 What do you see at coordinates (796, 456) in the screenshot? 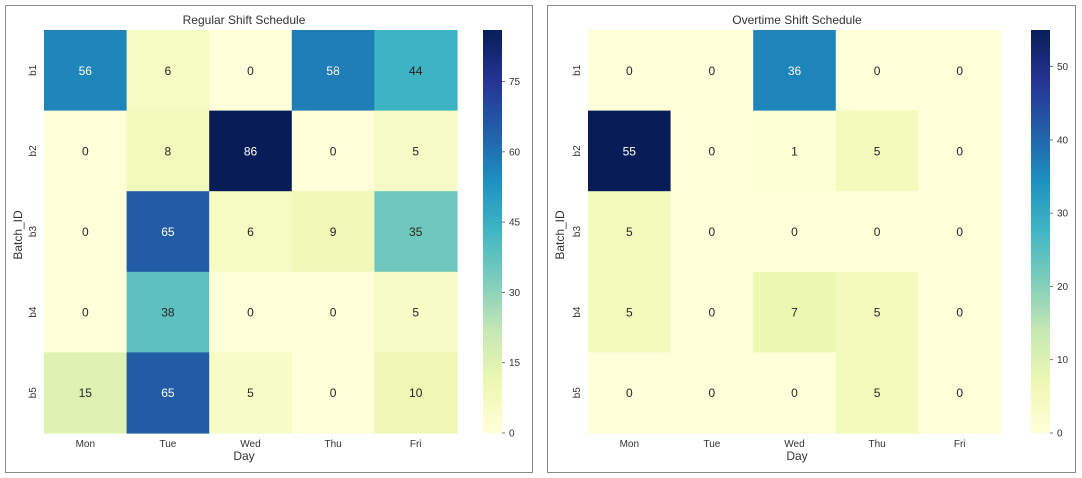
I see `x-axis-label: Day` at bounding box center [796, 456].